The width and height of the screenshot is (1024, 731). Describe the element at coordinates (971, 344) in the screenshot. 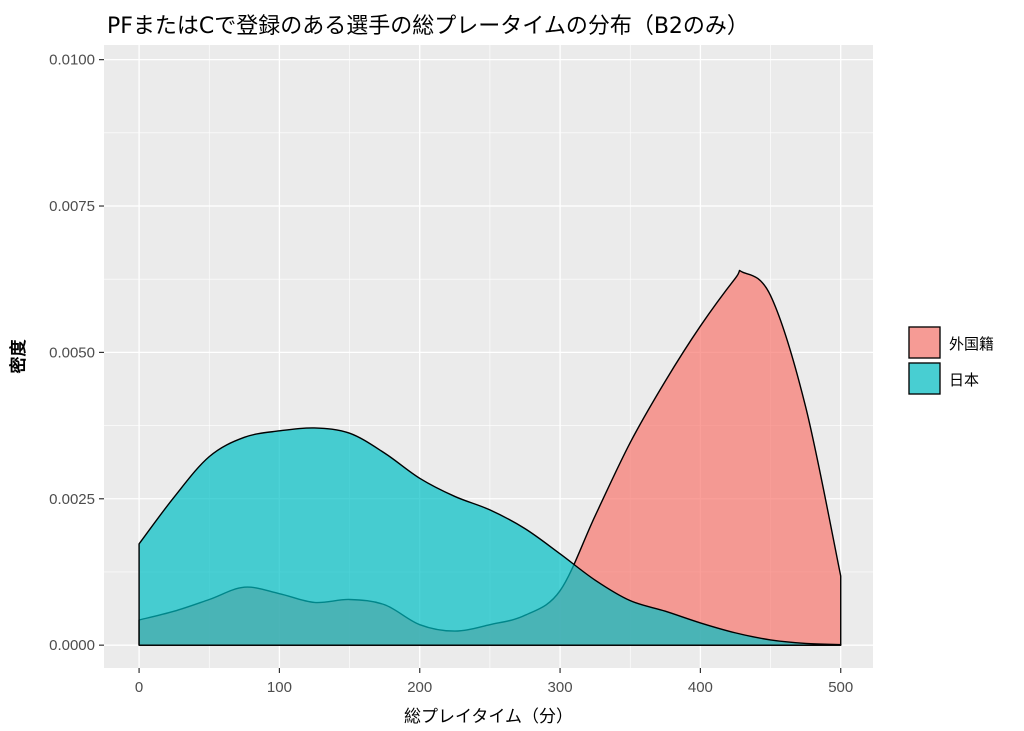

I see `legend-label: 外国籍` at that location.